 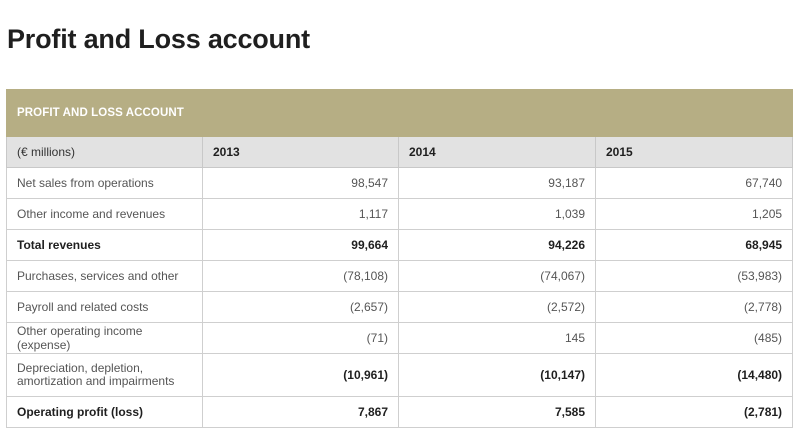 I want to click on cell-value: (14,480), so click(x=694, y=375).